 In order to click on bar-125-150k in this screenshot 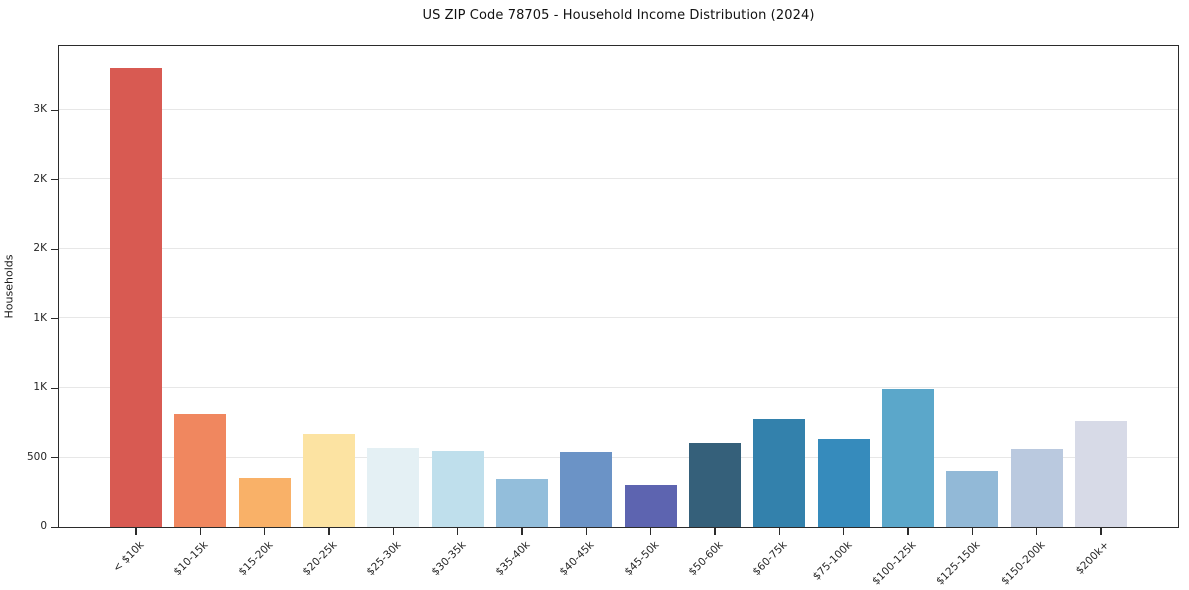, I will do `click(972, 498)`.